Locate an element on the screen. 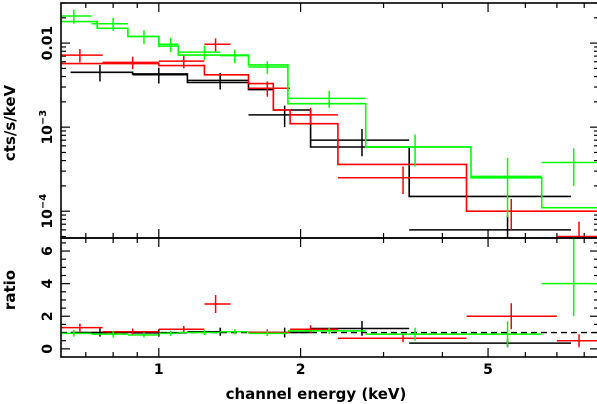  spectrum-y-axis-label: cts/s/keV is located at coordinates (10, 122).